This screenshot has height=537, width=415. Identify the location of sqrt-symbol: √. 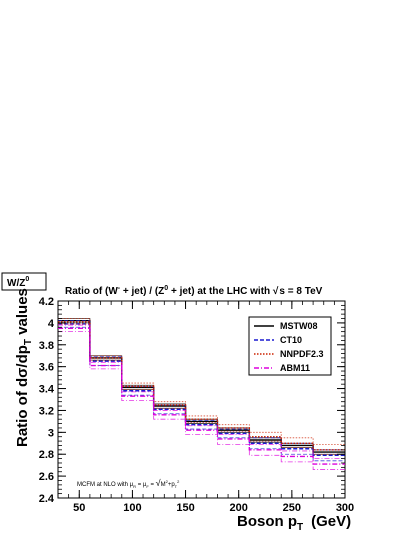
(276, 291).